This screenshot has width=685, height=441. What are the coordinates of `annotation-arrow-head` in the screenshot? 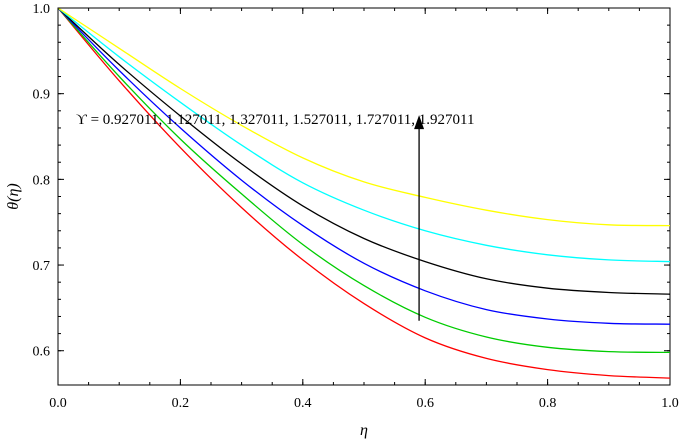 It's located at (419, 122).